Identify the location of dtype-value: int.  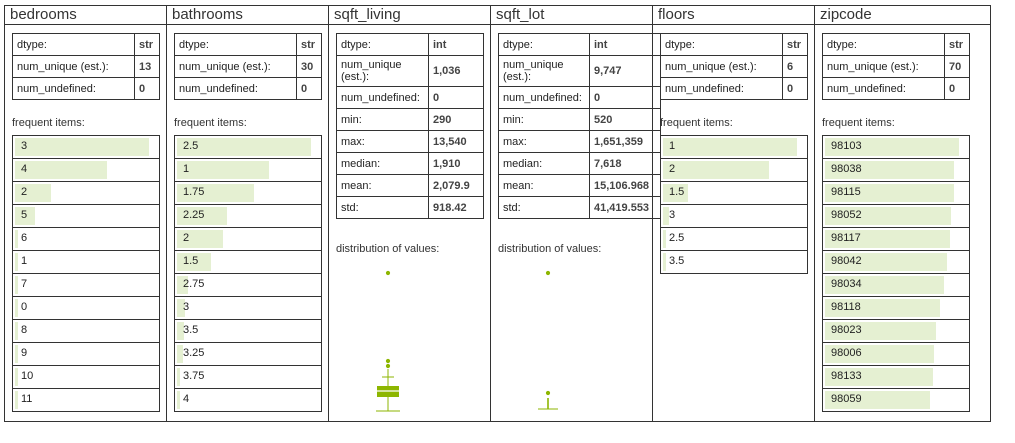
(456, 44).